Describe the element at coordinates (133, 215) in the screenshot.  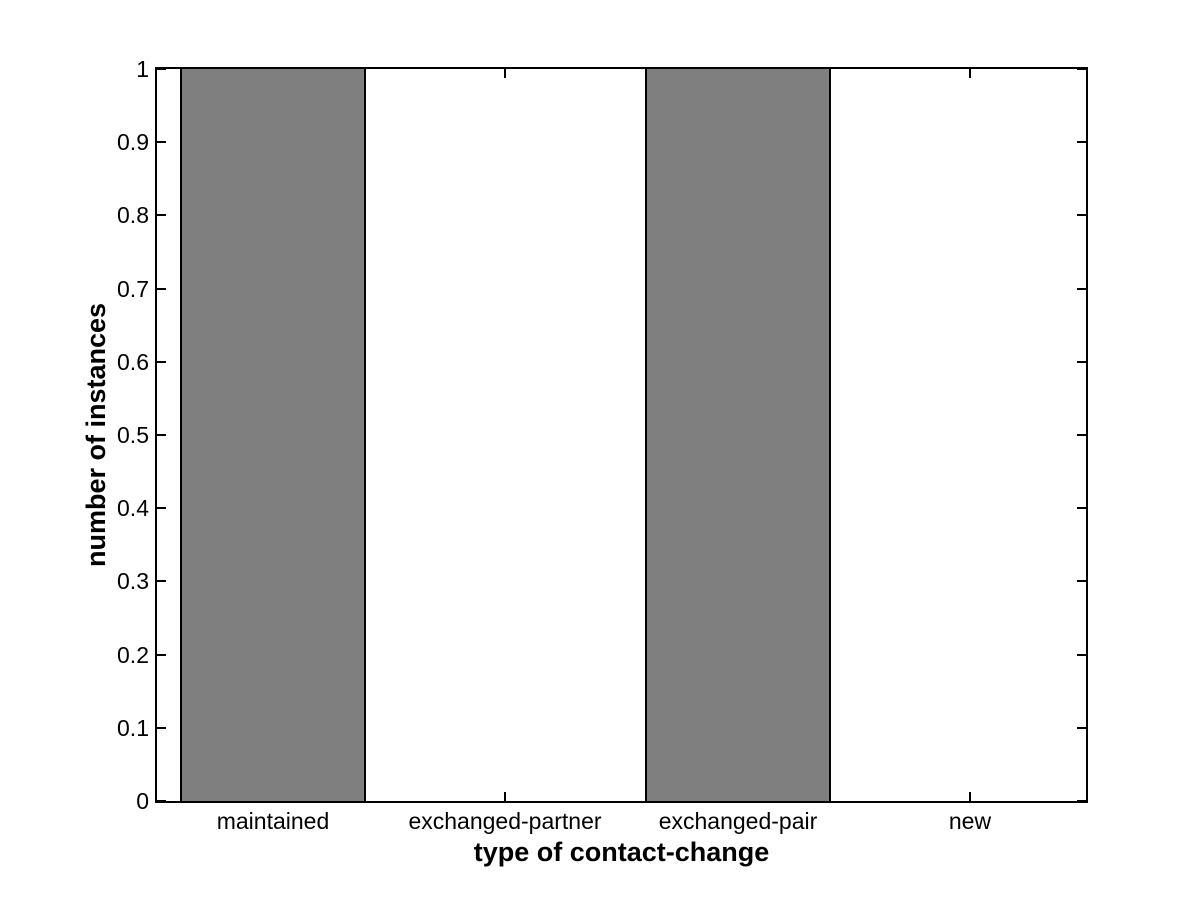
I see `y-tick-label: 0.8` at that location.